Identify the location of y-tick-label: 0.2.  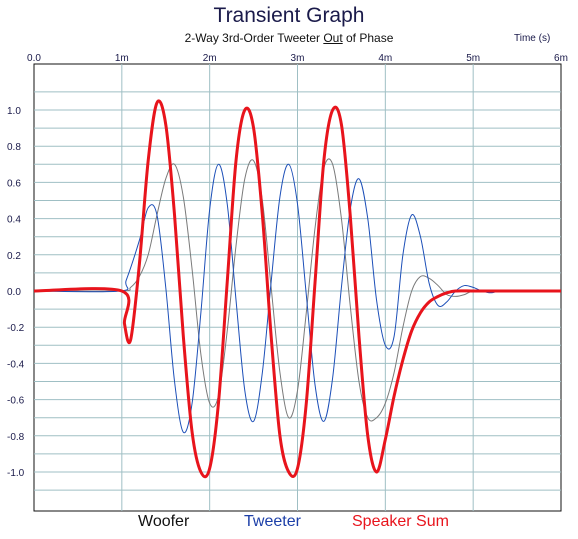
(14, 256).